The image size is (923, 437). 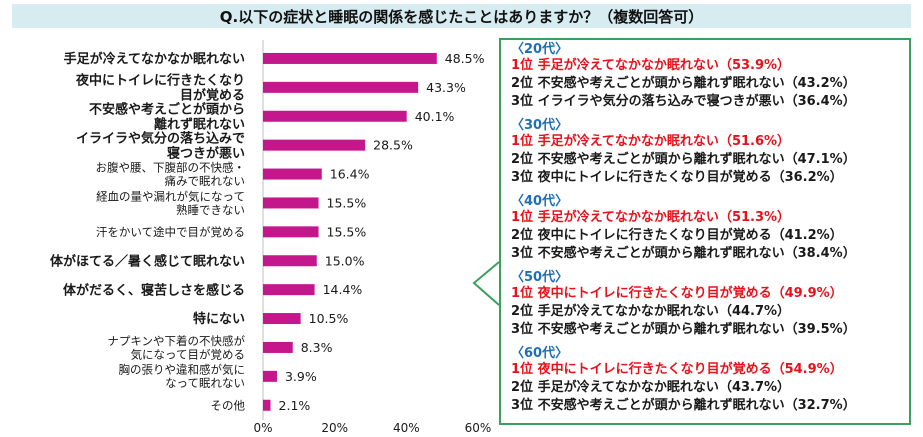 I want to click on category-label: 離れず眠れない, so click(x=199, y=124).